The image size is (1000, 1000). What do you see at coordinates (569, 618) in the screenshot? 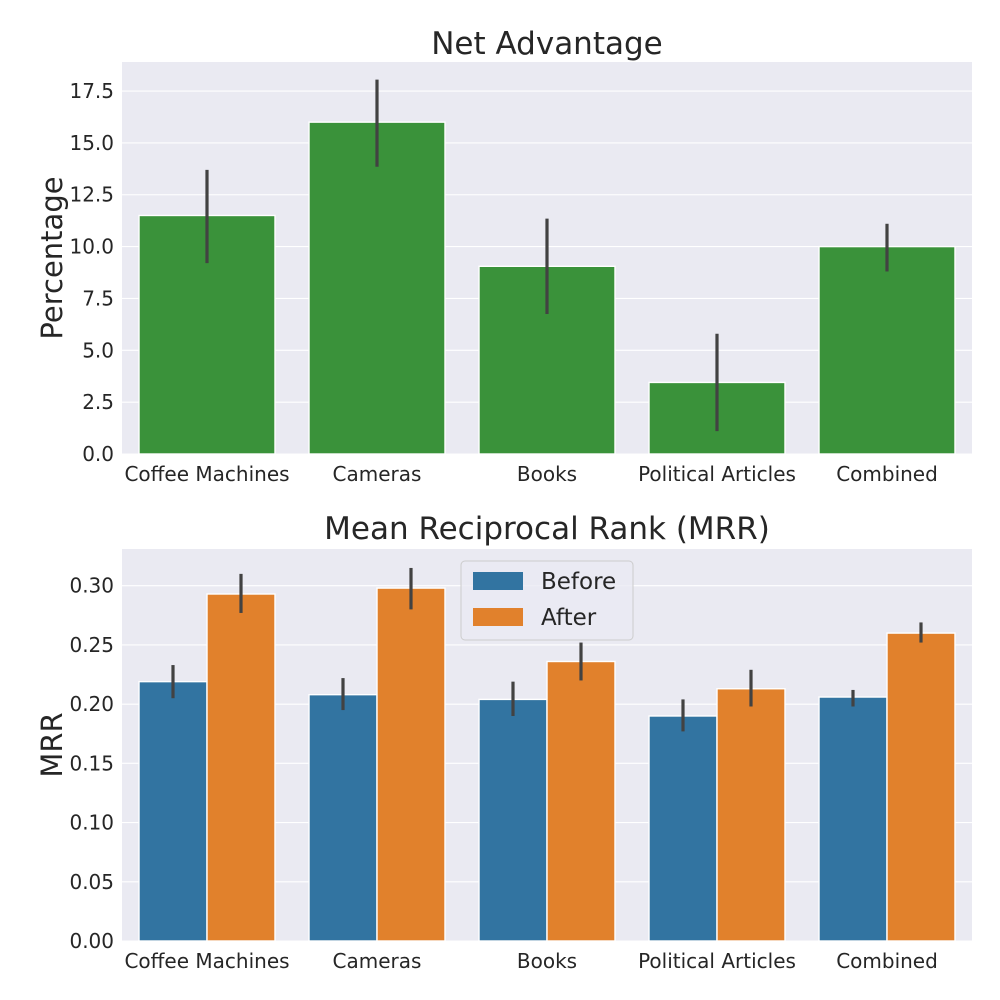
I see `legend-label-after: After` at bounding box center [569, 618].